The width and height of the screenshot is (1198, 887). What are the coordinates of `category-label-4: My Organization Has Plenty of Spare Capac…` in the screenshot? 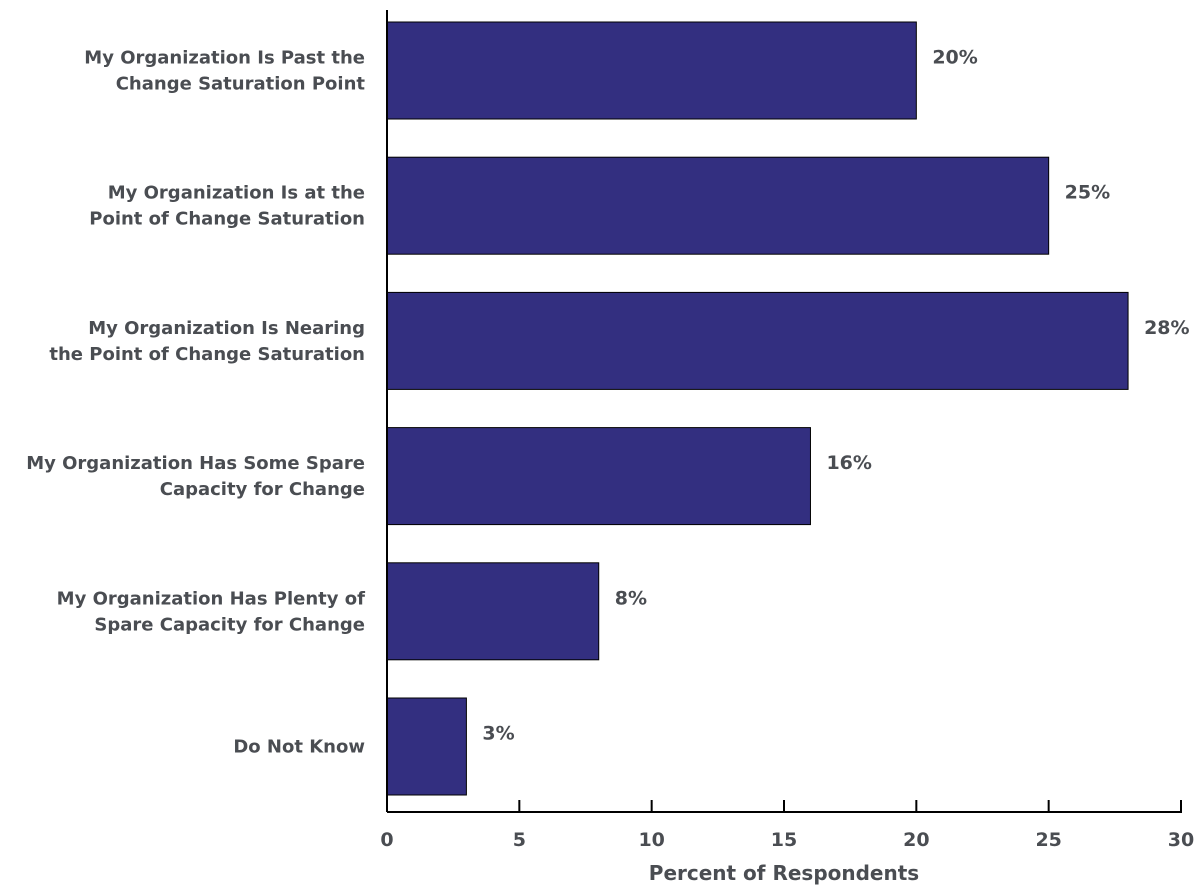 It's located at (211, 611).